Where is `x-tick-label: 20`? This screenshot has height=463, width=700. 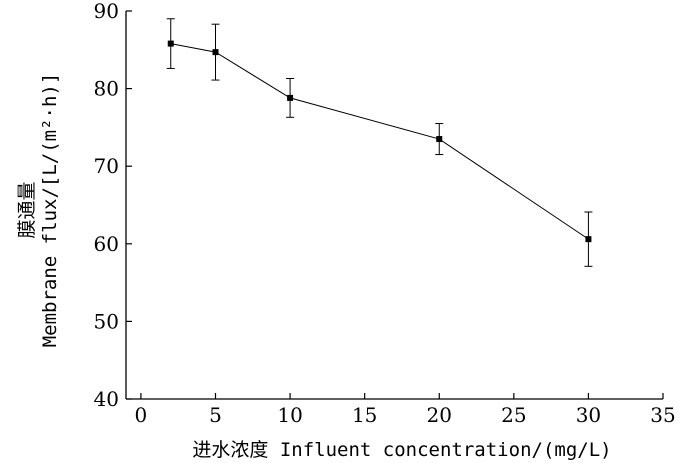
x-tick-label: 20 is located at coordinates (439, 415).